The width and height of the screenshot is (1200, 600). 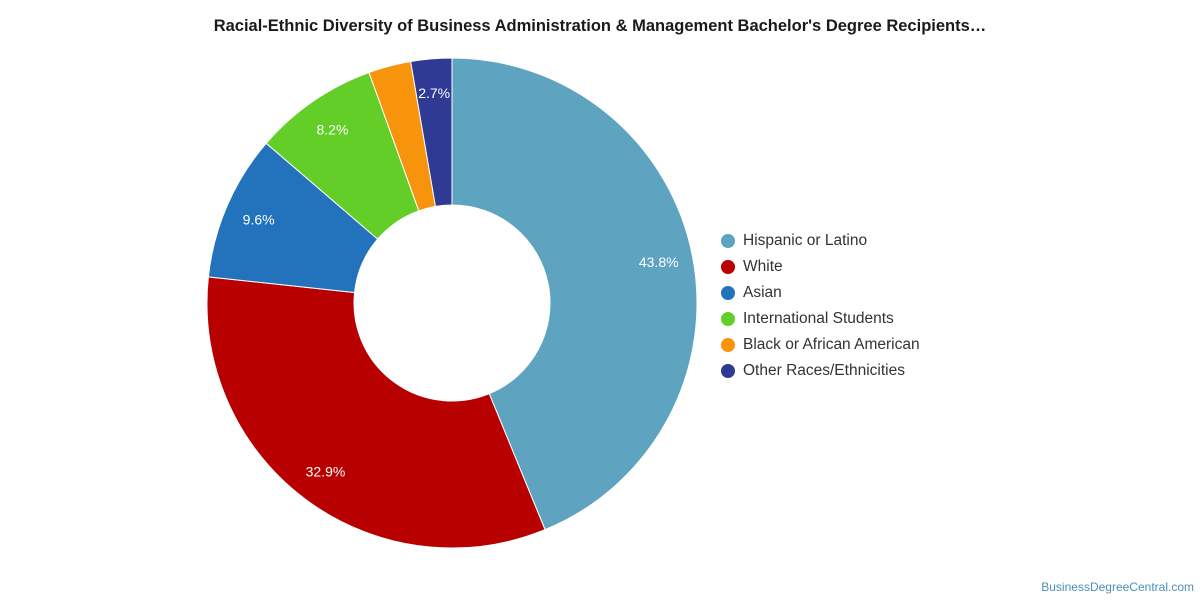 I want to click on legend-item-international-students: International Students, so click(x=820, y=319).